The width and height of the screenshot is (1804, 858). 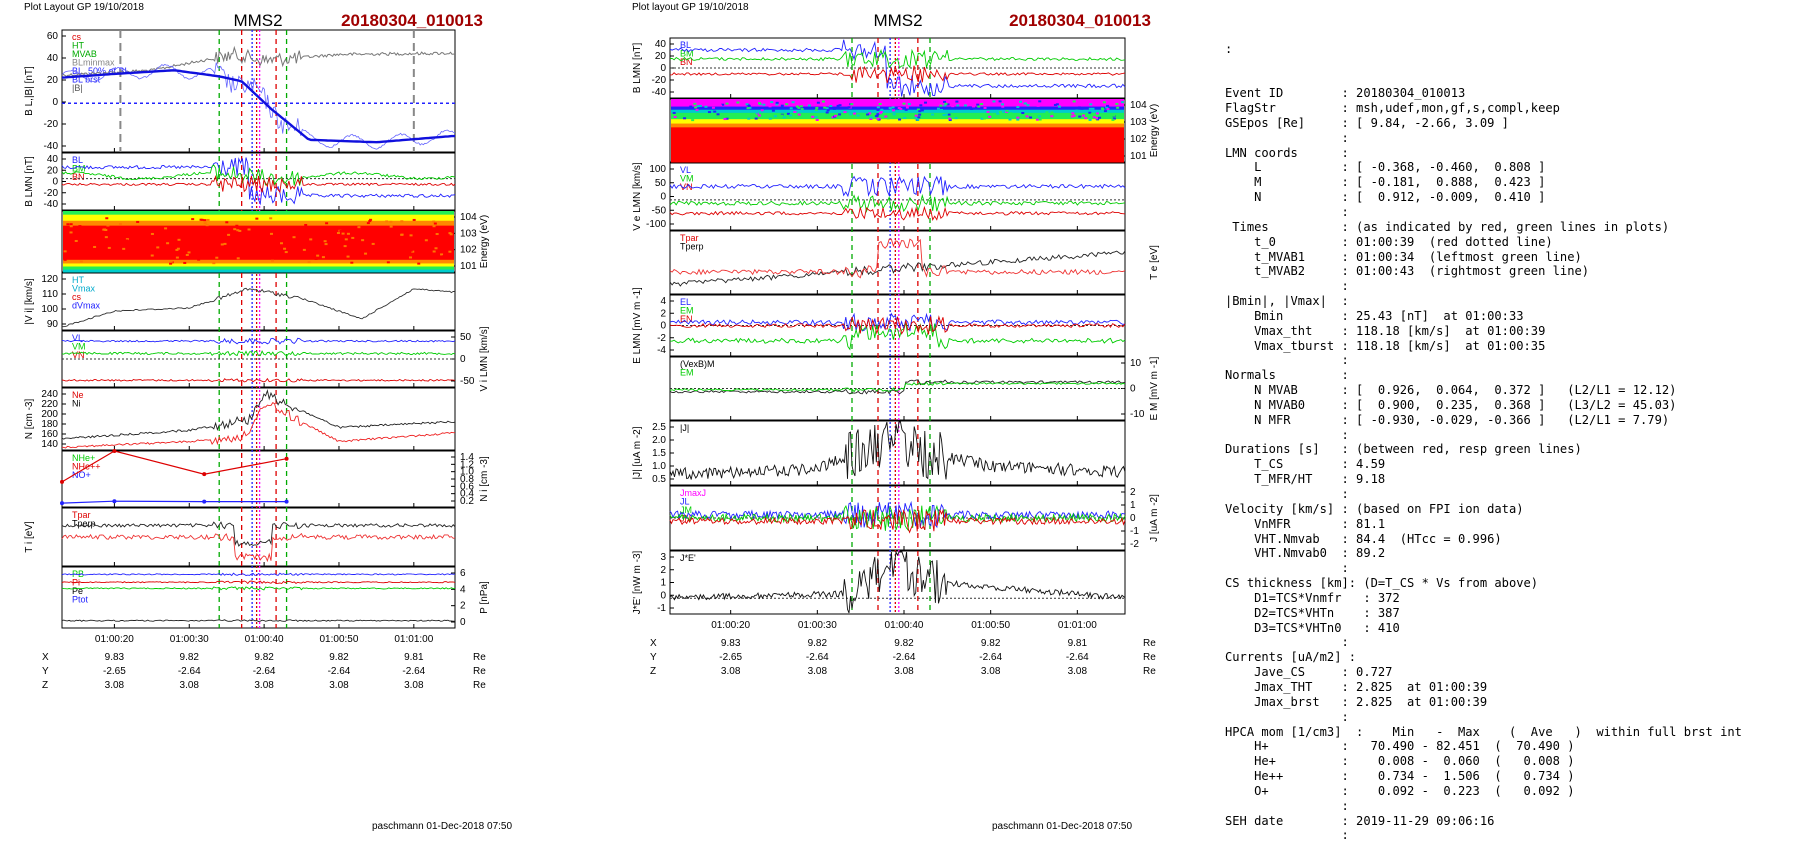 I want to click on y-tick-label: -40, so click(x=51, y=204).